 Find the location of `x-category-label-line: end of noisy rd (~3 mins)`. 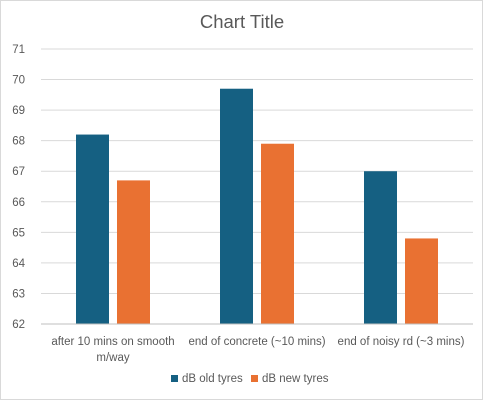

x-category-label-line: end of noisy rd (~3 mins) is located at coordinates (401, 342).